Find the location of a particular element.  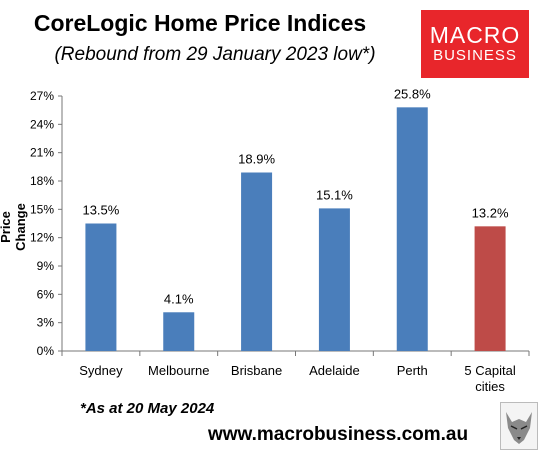

data-label: 18.9% is located at coordinates (256, 159).